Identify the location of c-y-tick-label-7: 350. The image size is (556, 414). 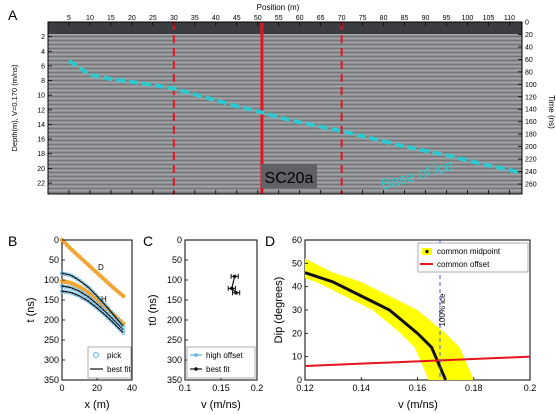
(174, 380).